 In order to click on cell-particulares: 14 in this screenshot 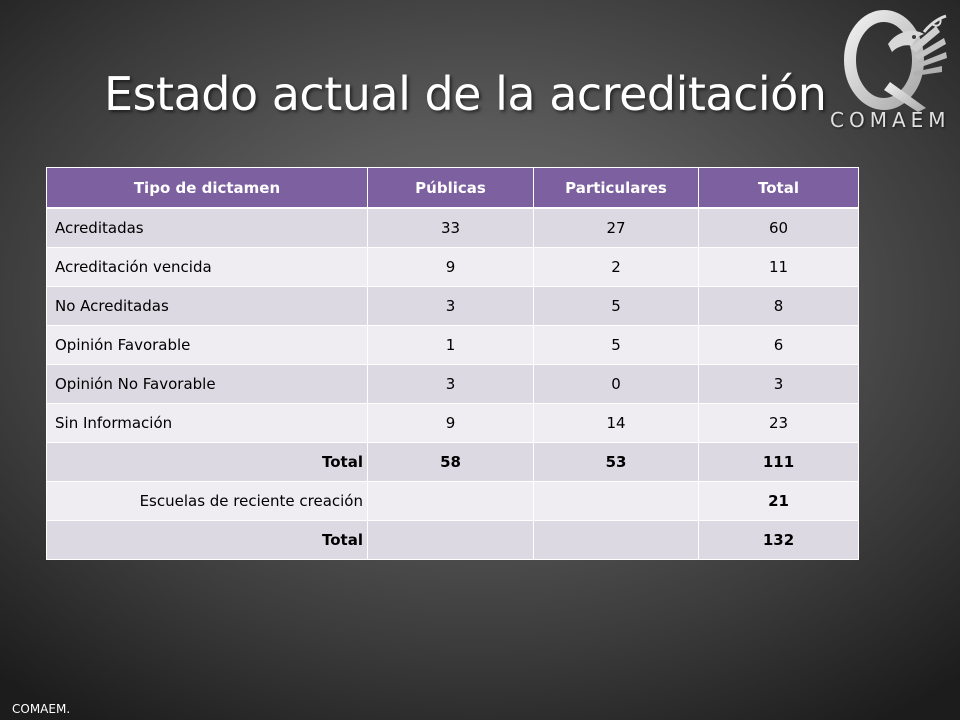, I will do `click(616, 423)`.